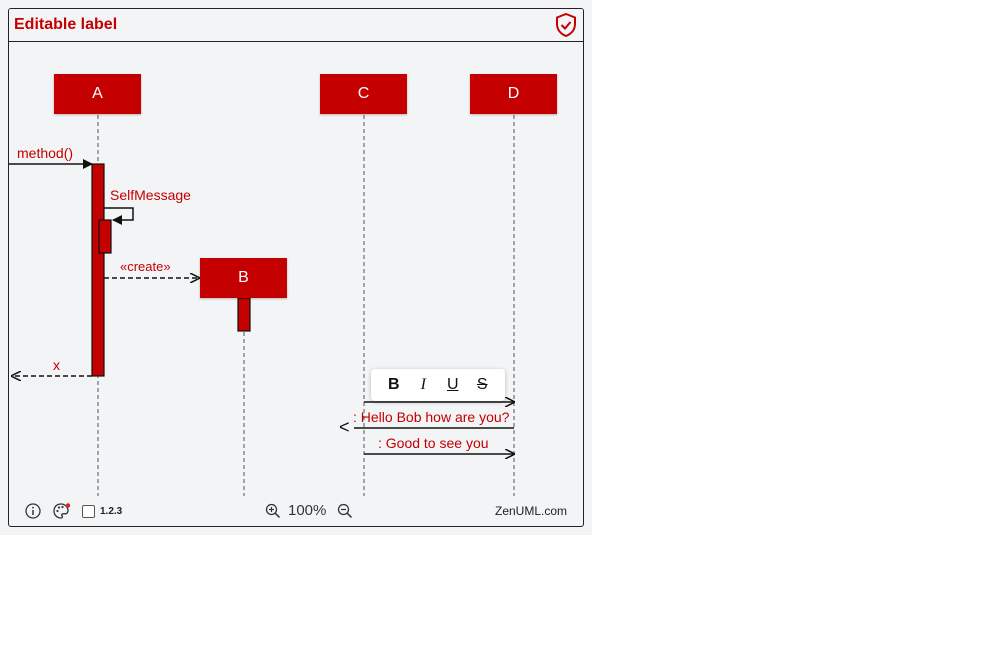 Image resolution: width=1000 pixels, height=660 pixels. Describe the element at coordinates (88, 511) in the screenshot. I see `version-checkbox` at that location.